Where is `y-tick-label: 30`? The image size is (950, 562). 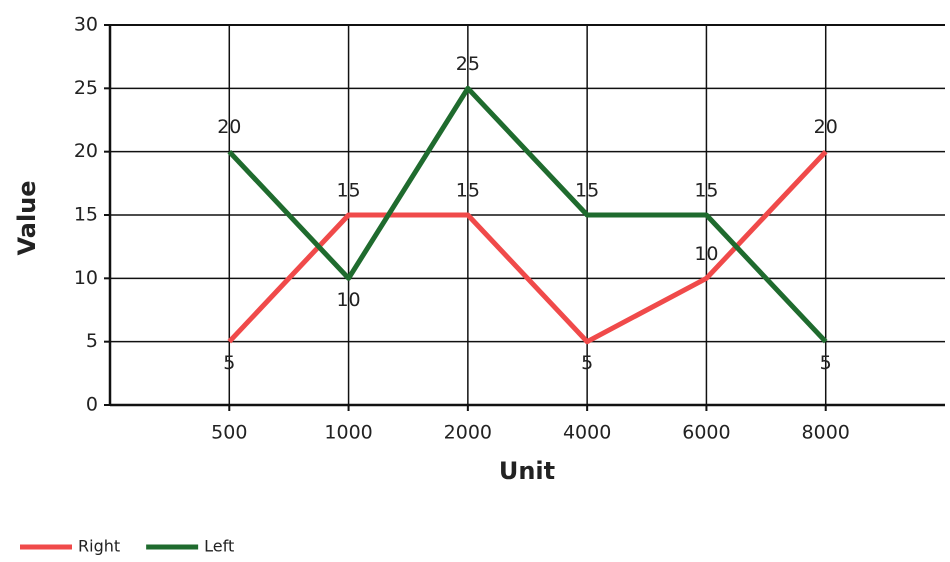 y-tick-label: 30 is located at coordinates (86, 25).